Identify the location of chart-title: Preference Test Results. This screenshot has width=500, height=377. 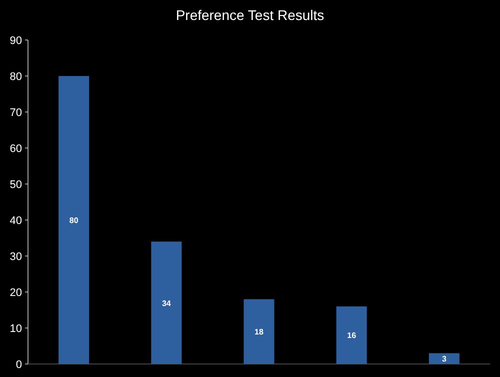
(250, 15).